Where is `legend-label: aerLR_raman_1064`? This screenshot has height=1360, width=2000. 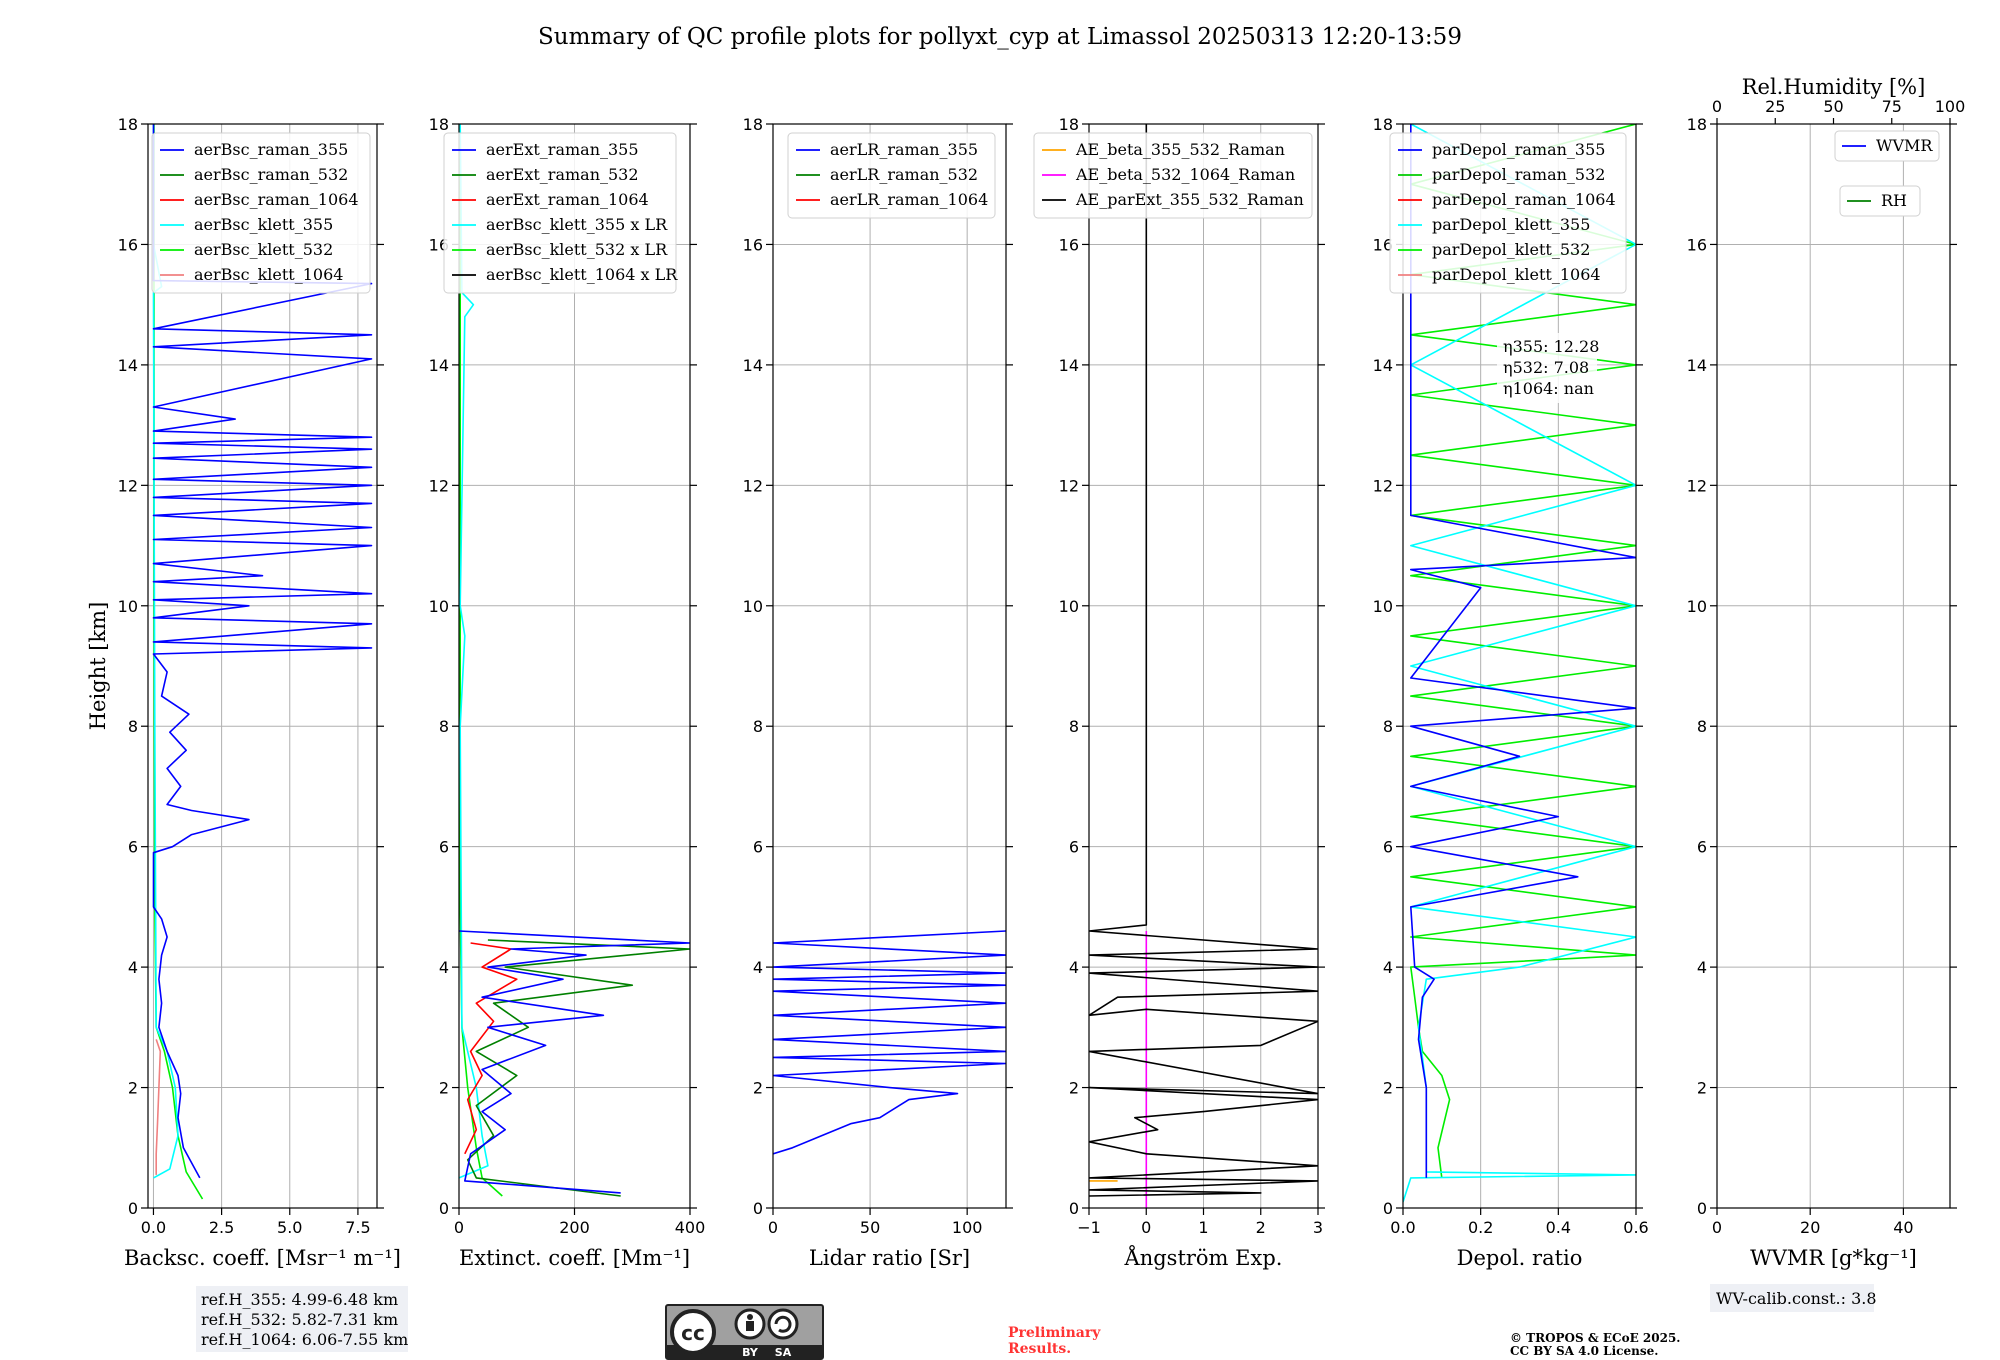 legend-label: aerLR_raman_1064 is located at coordinates (909, 199).